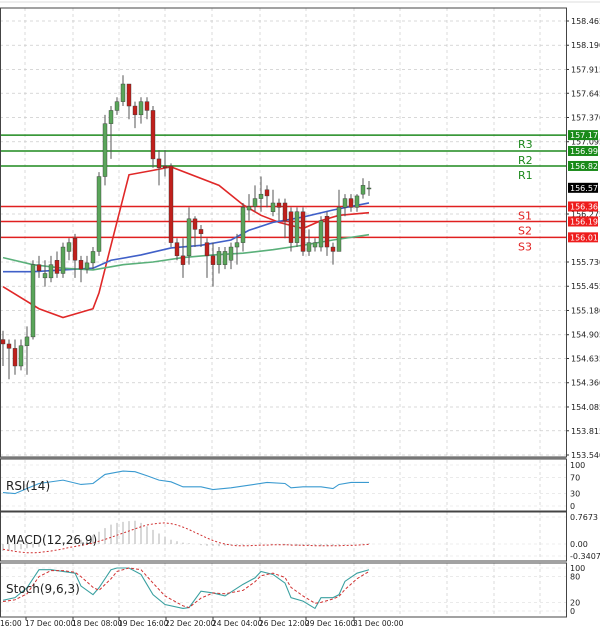  What do you see at coordinates (50, 623) in the screenshot?
I see `time-label: 17 Dec 00:00` at bounding box center [50, 623].